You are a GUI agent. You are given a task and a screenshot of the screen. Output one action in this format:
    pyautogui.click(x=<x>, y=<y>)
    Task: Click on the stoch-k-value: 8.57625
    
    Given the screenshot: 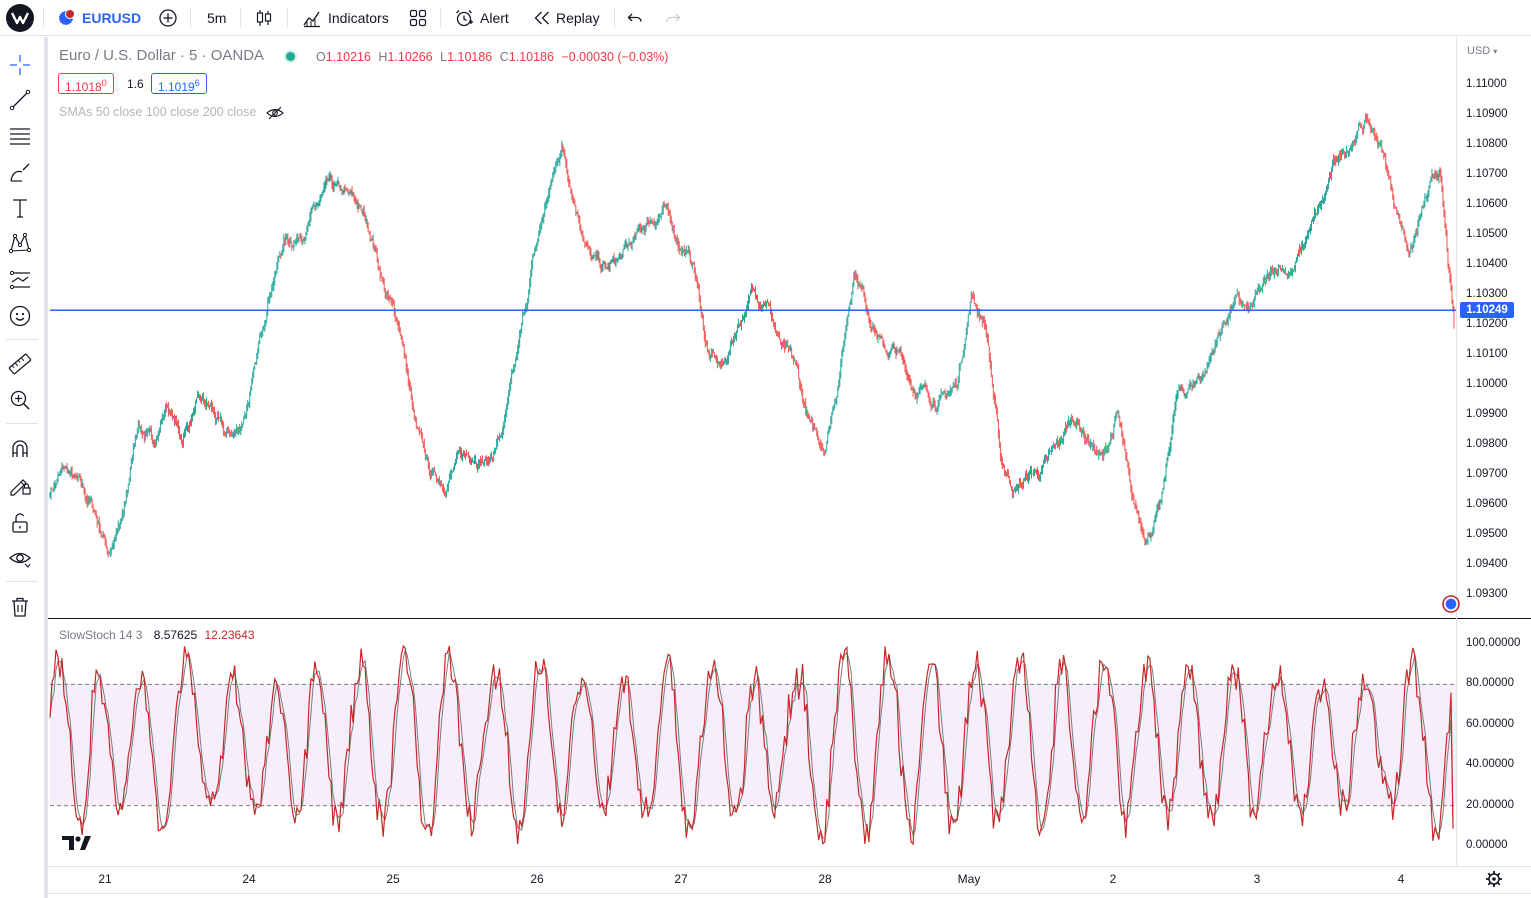 What is the action you would take?
    pyautogui.click(x=175, y=635)
    